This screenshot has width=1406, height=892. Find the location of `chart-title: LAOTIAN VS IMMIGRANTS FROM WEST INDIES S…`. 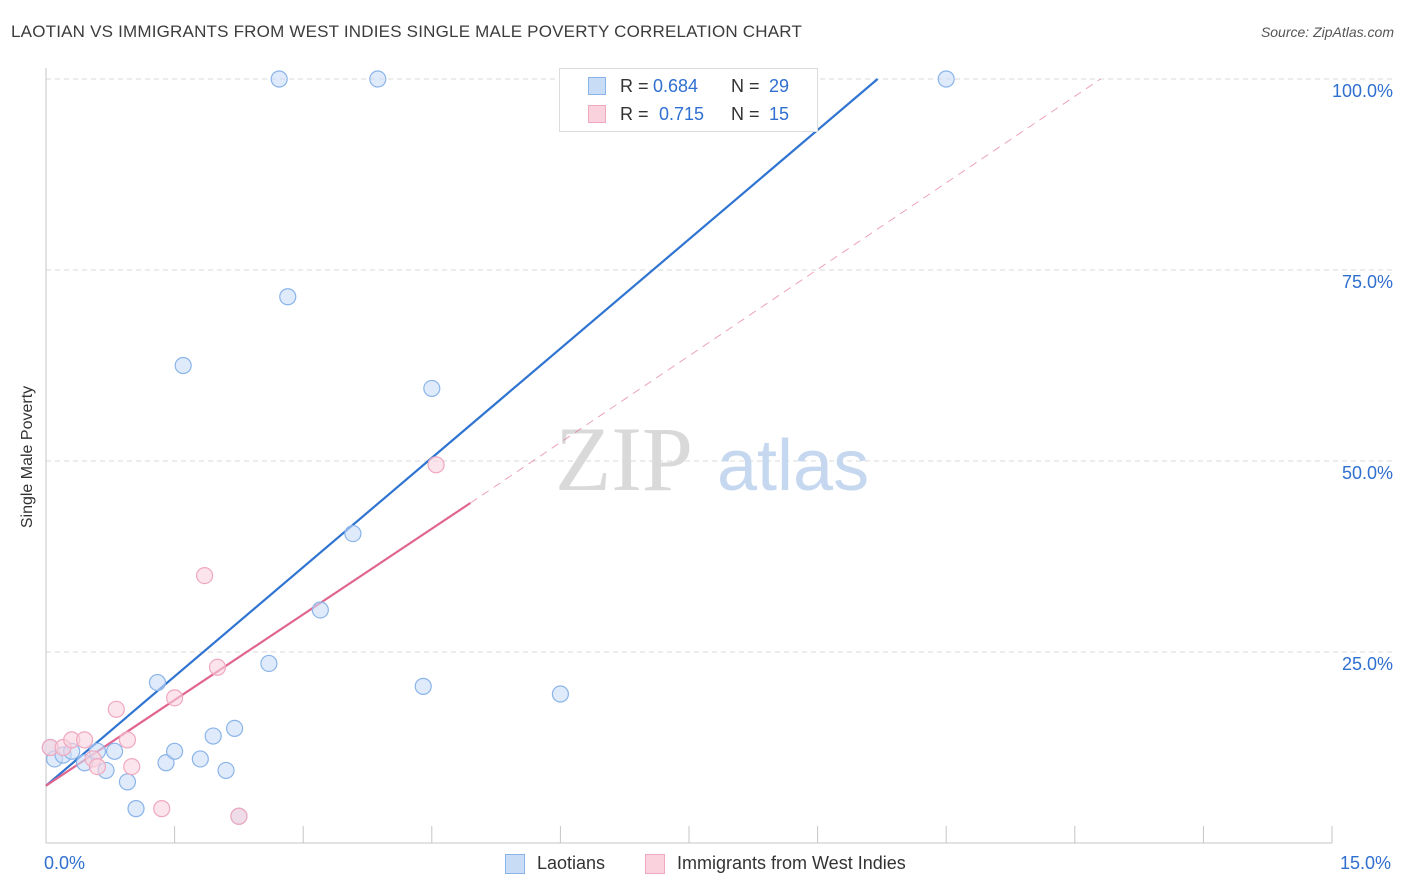

chart-title: LAOTIAN VS IMMIGRANTS FROM WEST INDIES S… is located at coordinates (407, 31).